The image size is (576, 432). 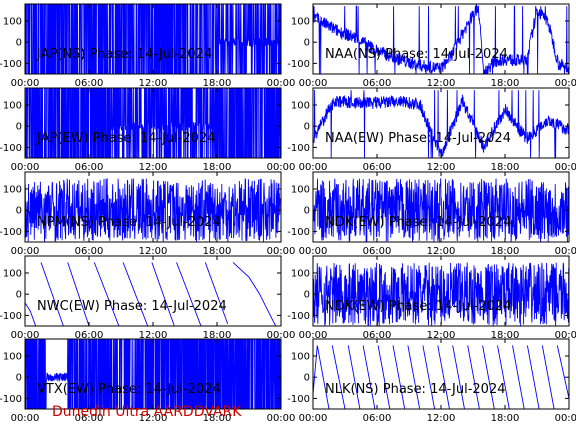 What do you see at coordinates (129, 222) in the screenshot?
I see `panel-title: NPM(NS) Phase: 14-Jul-2024` at bounding box center [129, 222].